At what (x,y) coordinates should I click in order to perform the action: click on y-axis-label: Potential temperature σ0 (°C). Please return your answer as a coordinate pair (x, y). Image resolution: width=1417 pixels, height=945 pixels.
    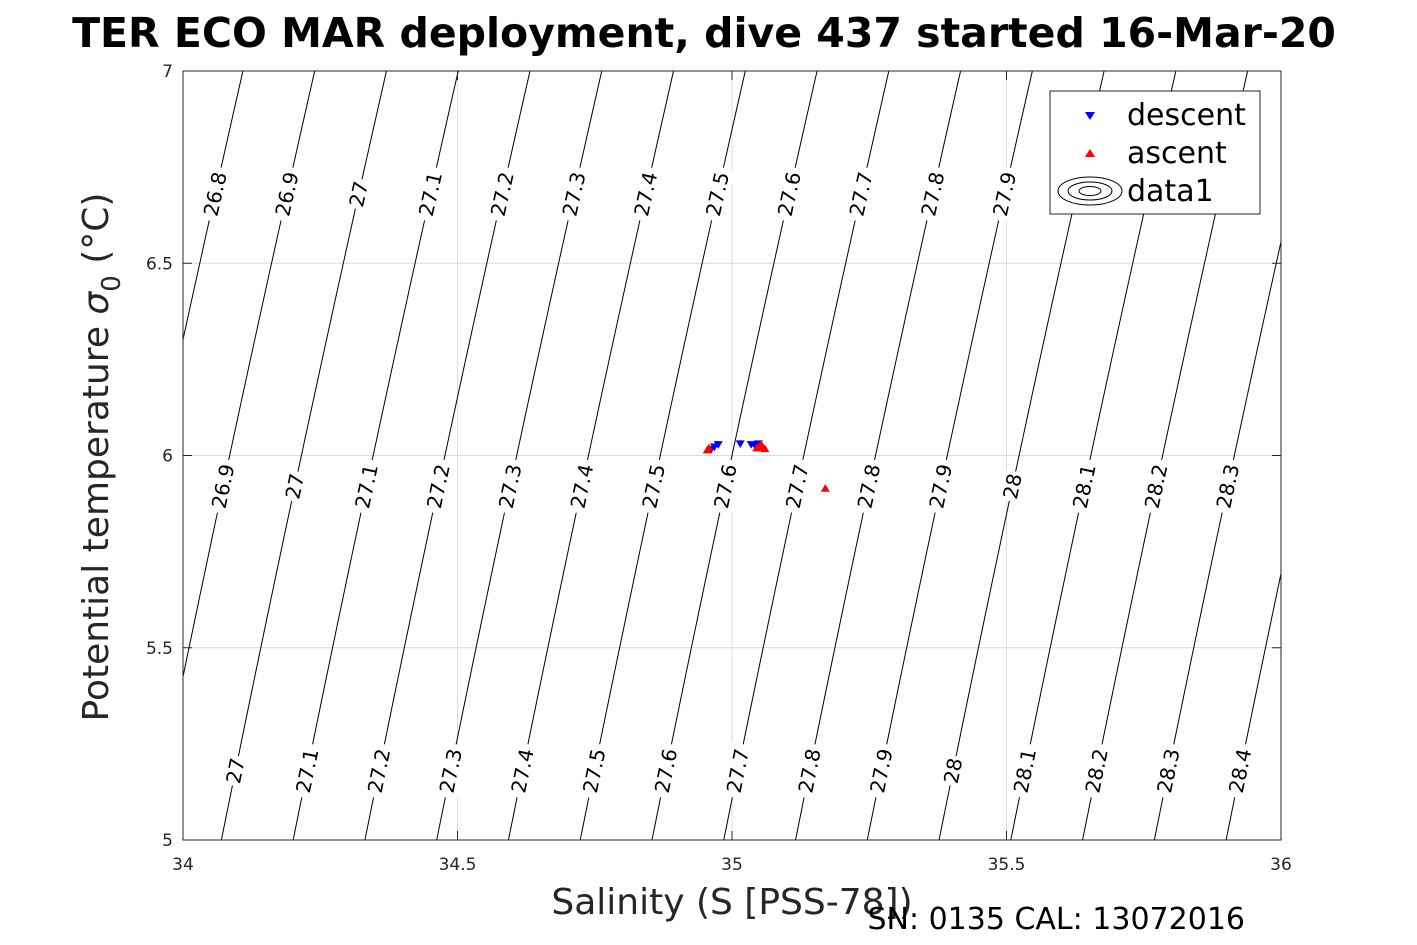
    Looking at the image, I should click on (101, 457).